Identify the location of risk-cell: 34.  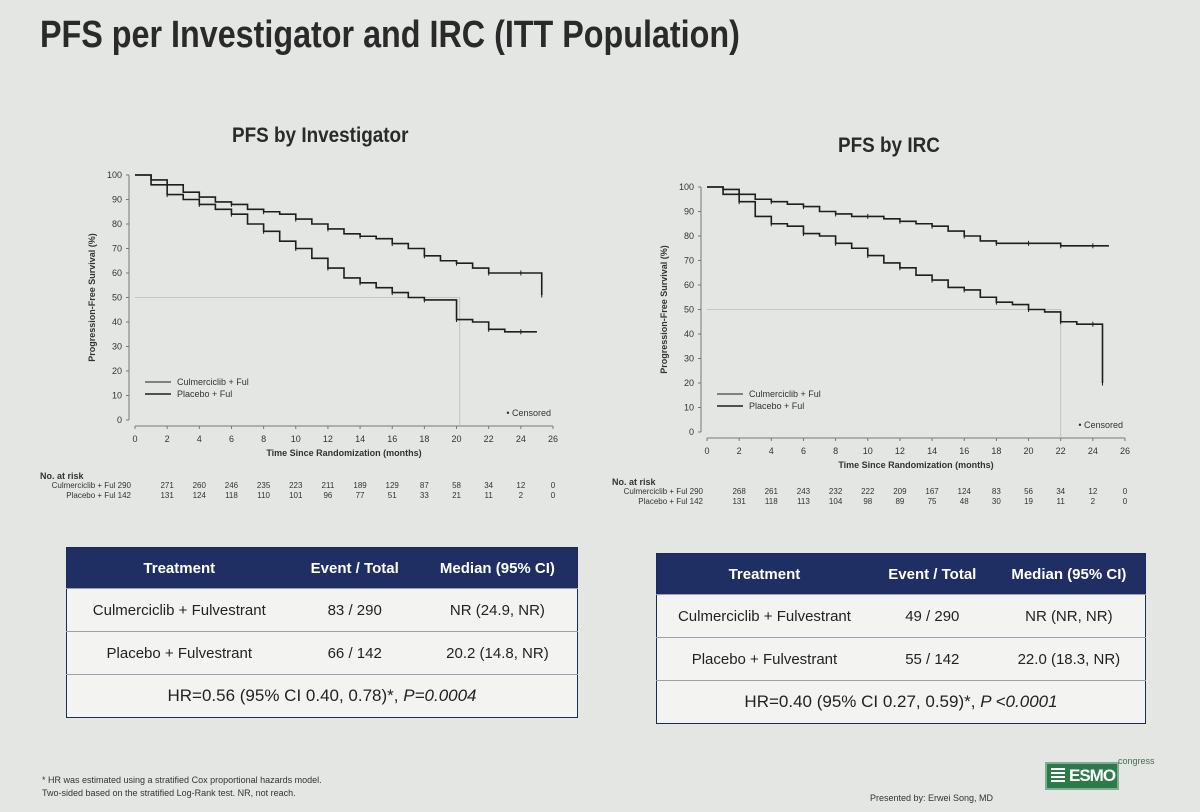
(489, 485).